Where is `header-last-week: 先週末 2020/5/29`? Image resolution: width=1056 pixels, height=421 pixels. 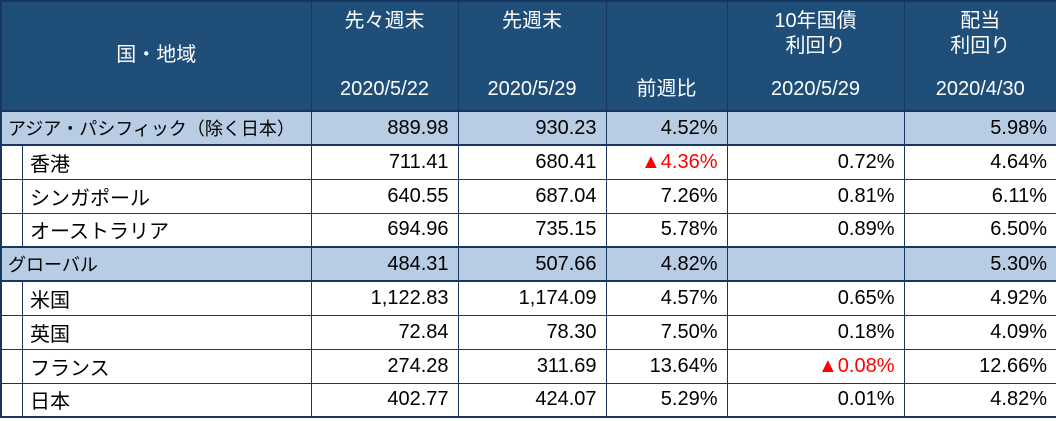
header-last-week: 先週末 2020/5/29 is located at coordinates (532, 56).